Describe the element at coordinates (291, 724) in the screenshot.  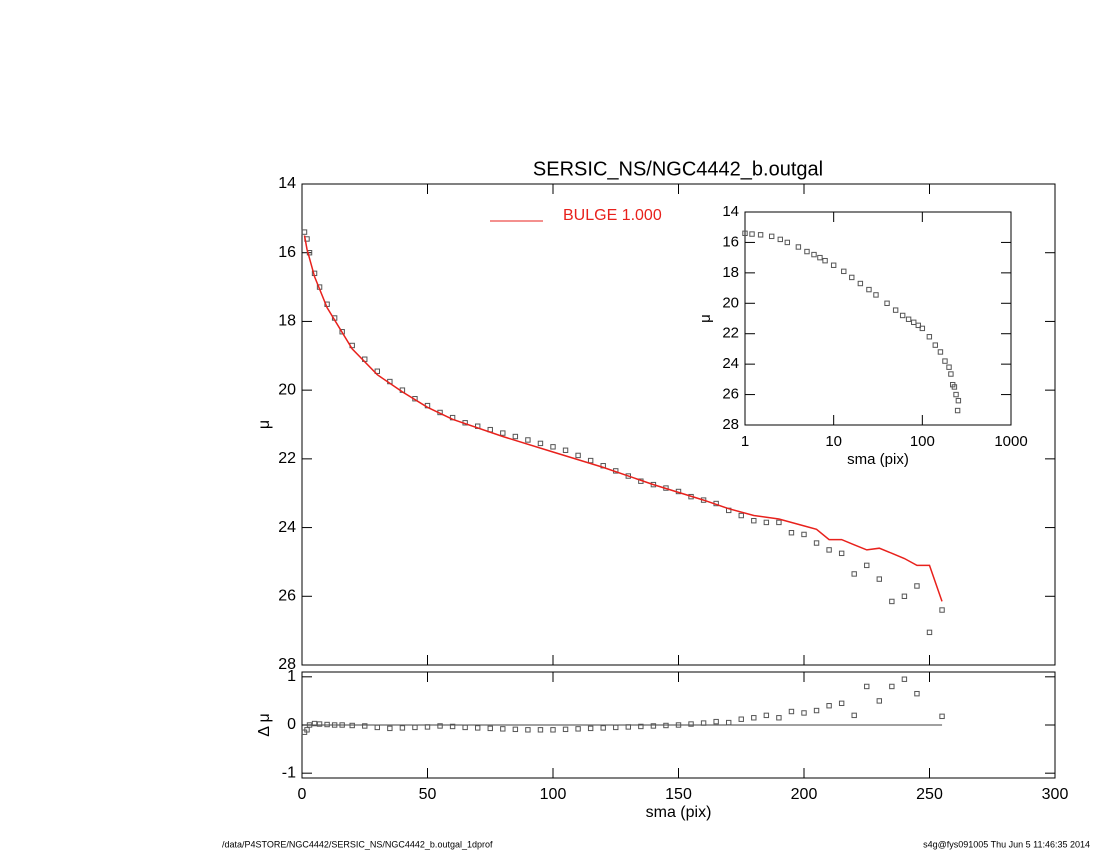
I see `y-tick-label: 0` at that location.